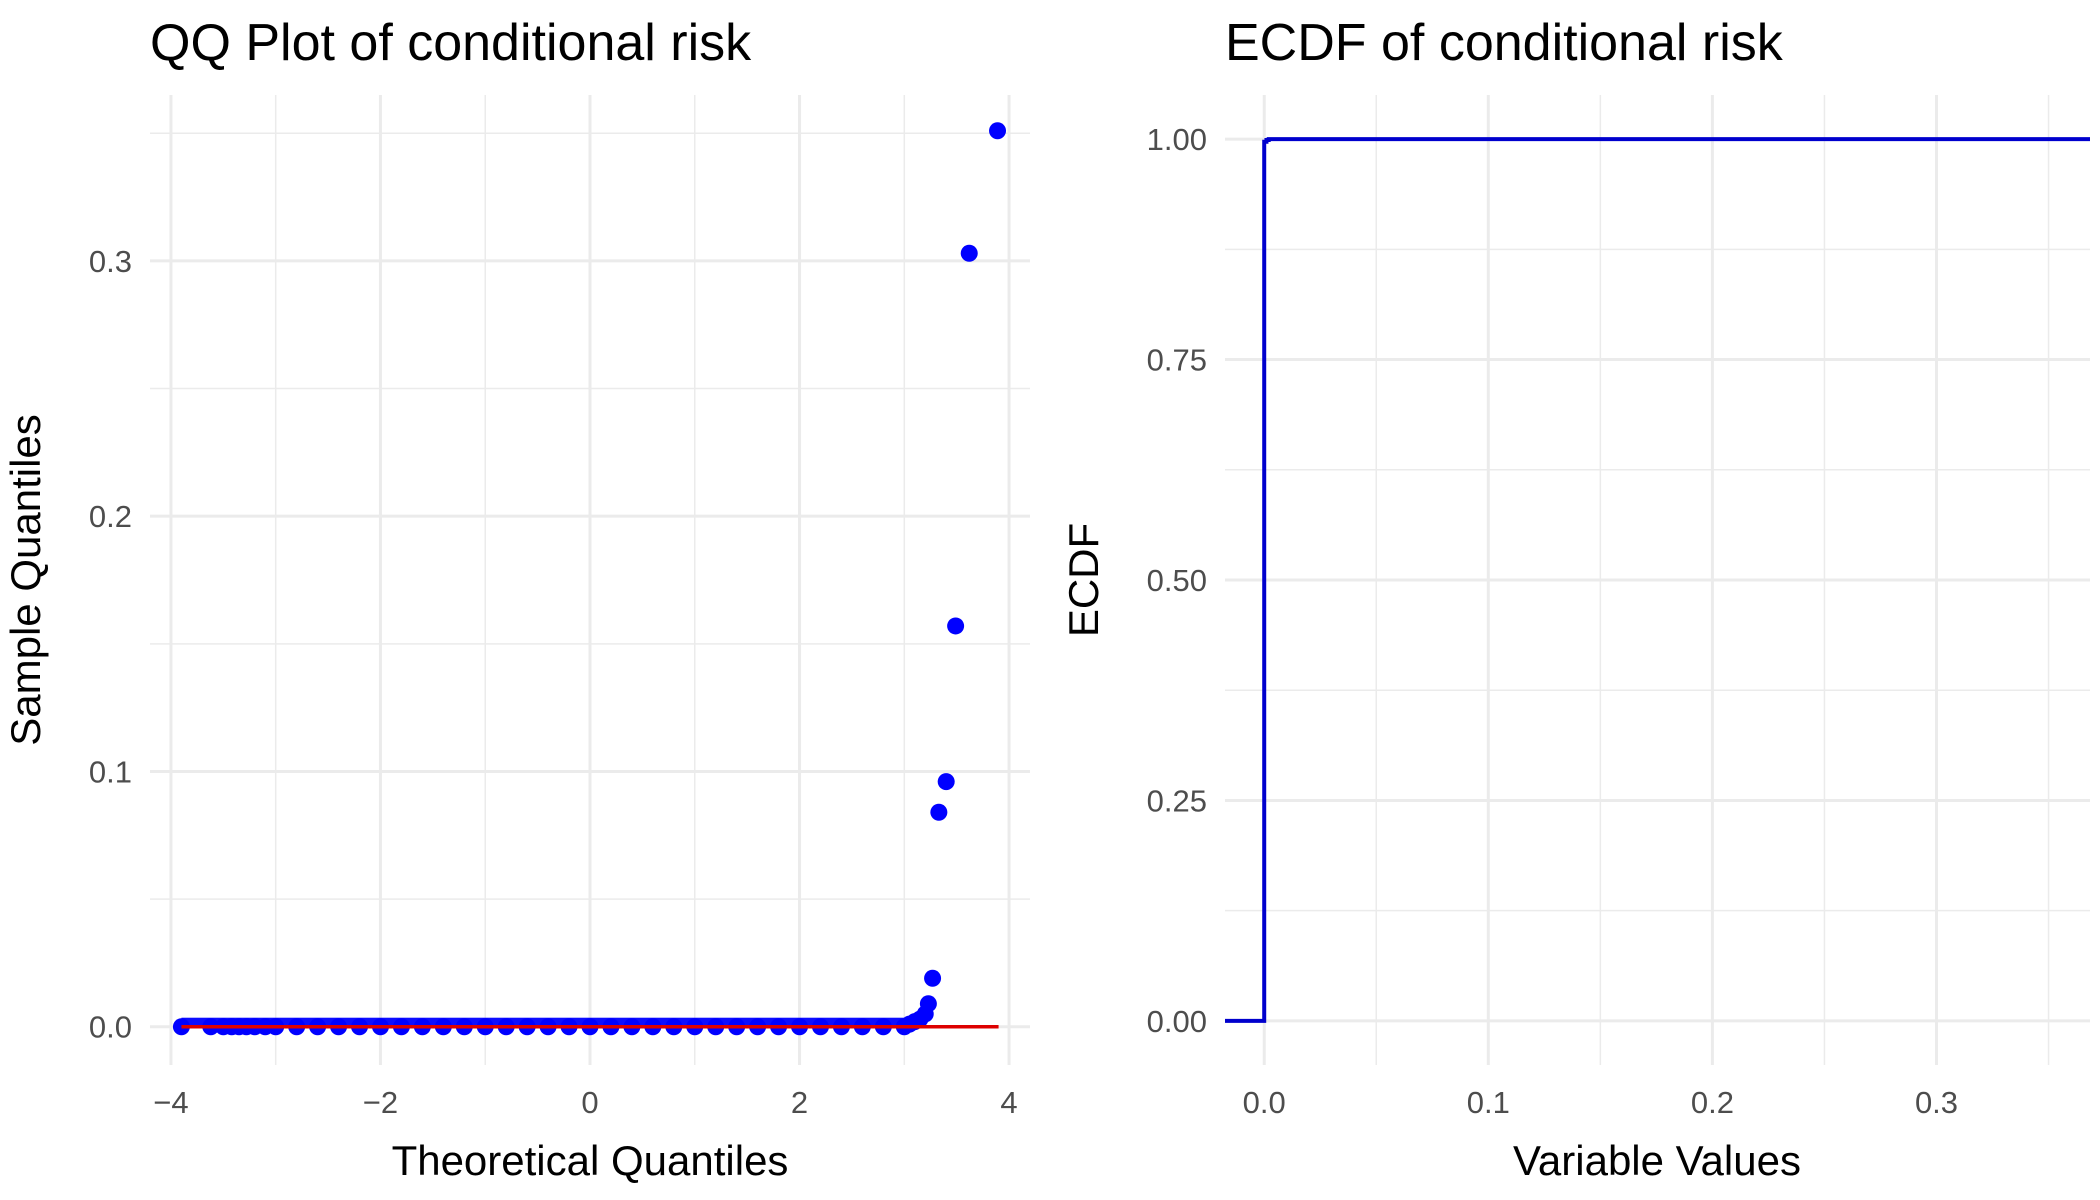 The image size is (2100, 1200). What do you see at coordinates (1177, 139) in the screenshot?
I see `y-tick-label: 1.00` at bounding box center [1177, 139].